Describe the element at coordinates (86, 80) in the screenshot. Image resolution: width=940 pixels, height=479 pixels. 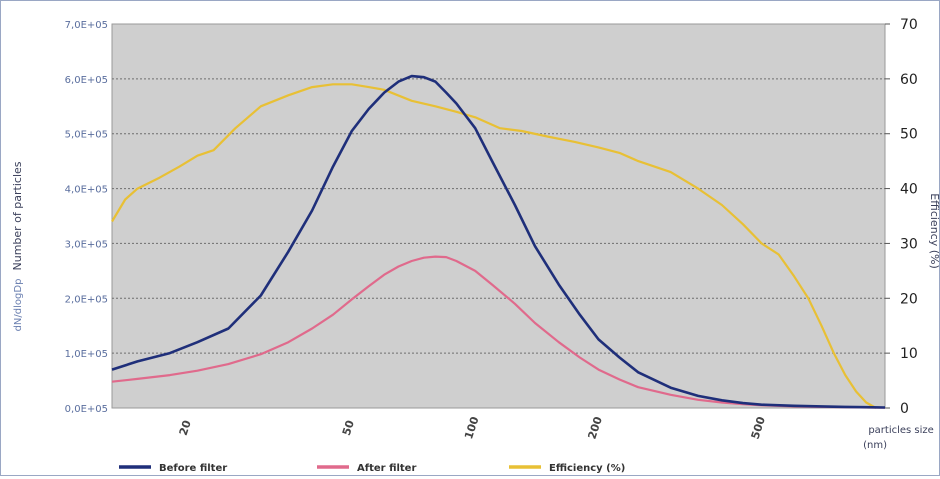
I see `y-tick-label-600000: 6,0E+05` at that location.